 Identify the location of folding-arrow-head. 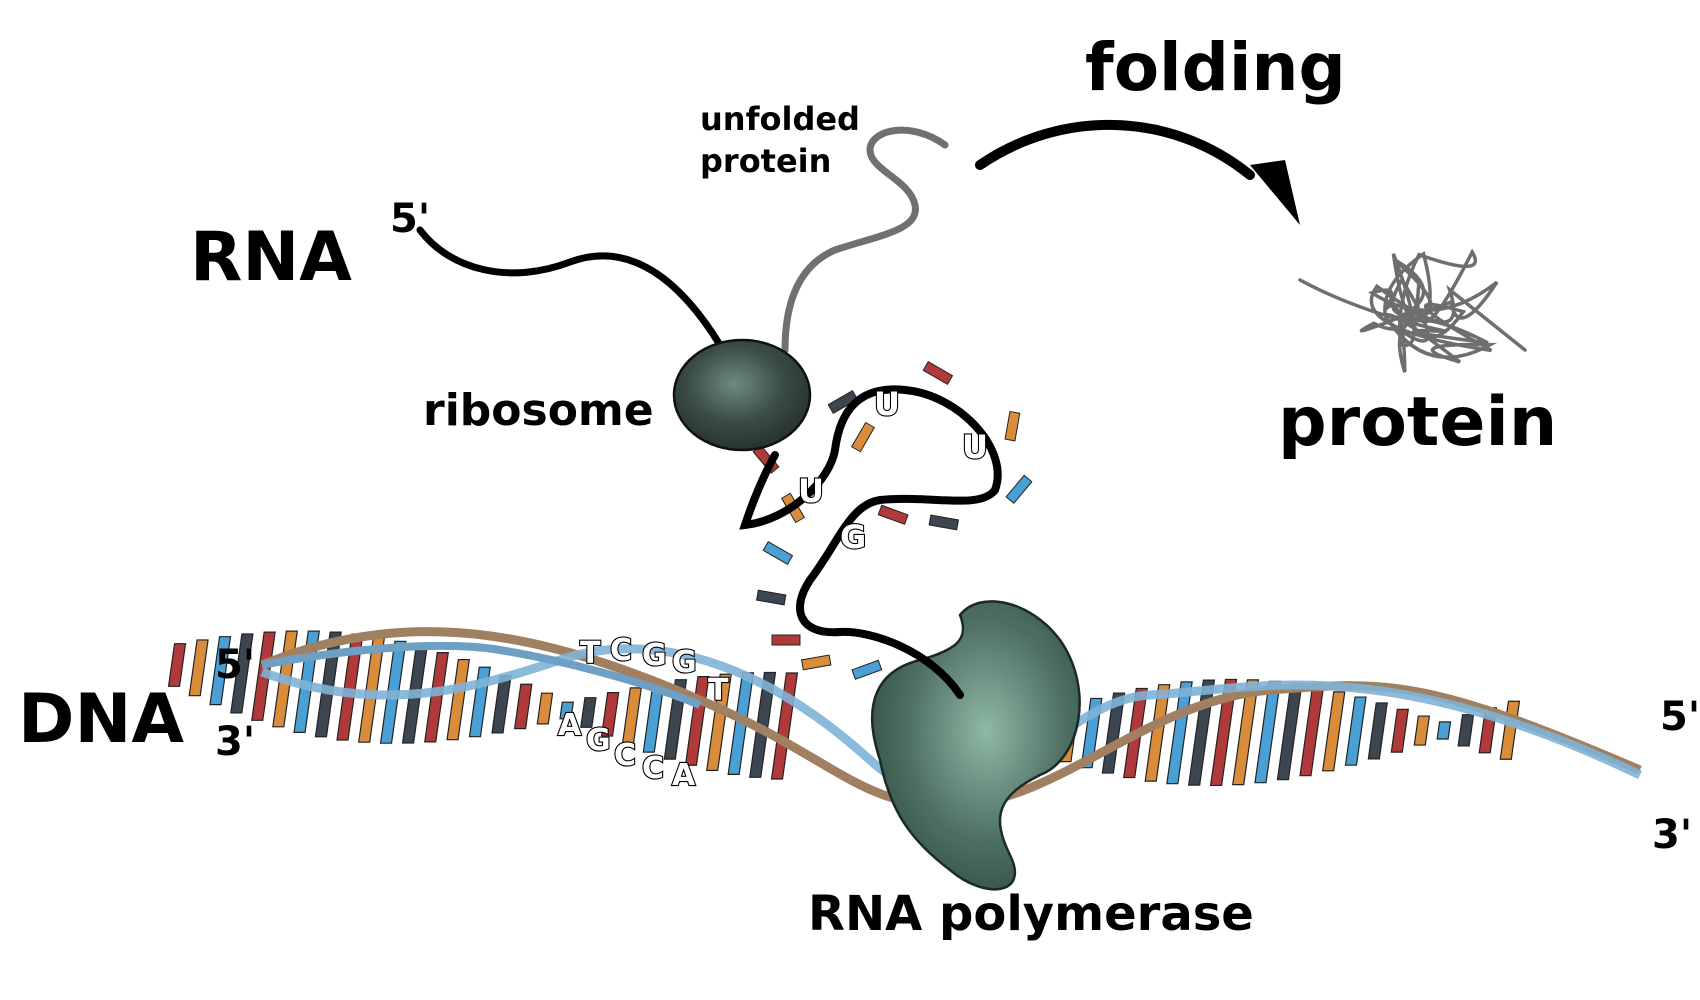
(1275, 192).